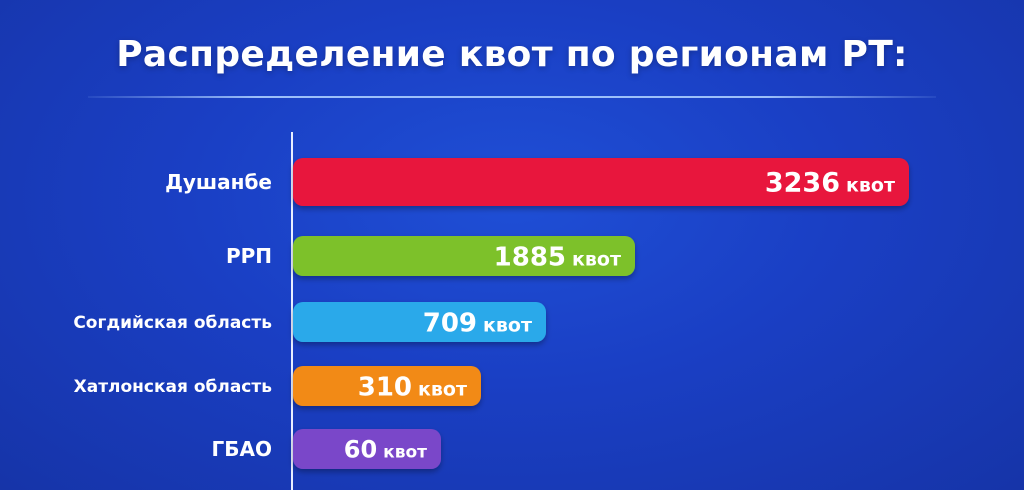 The height and width of the screenshot is (490, 1024). Describe the element at coordinates (412, 387) in the screenshot. I see `value-label-4: 310 квот` at that location.